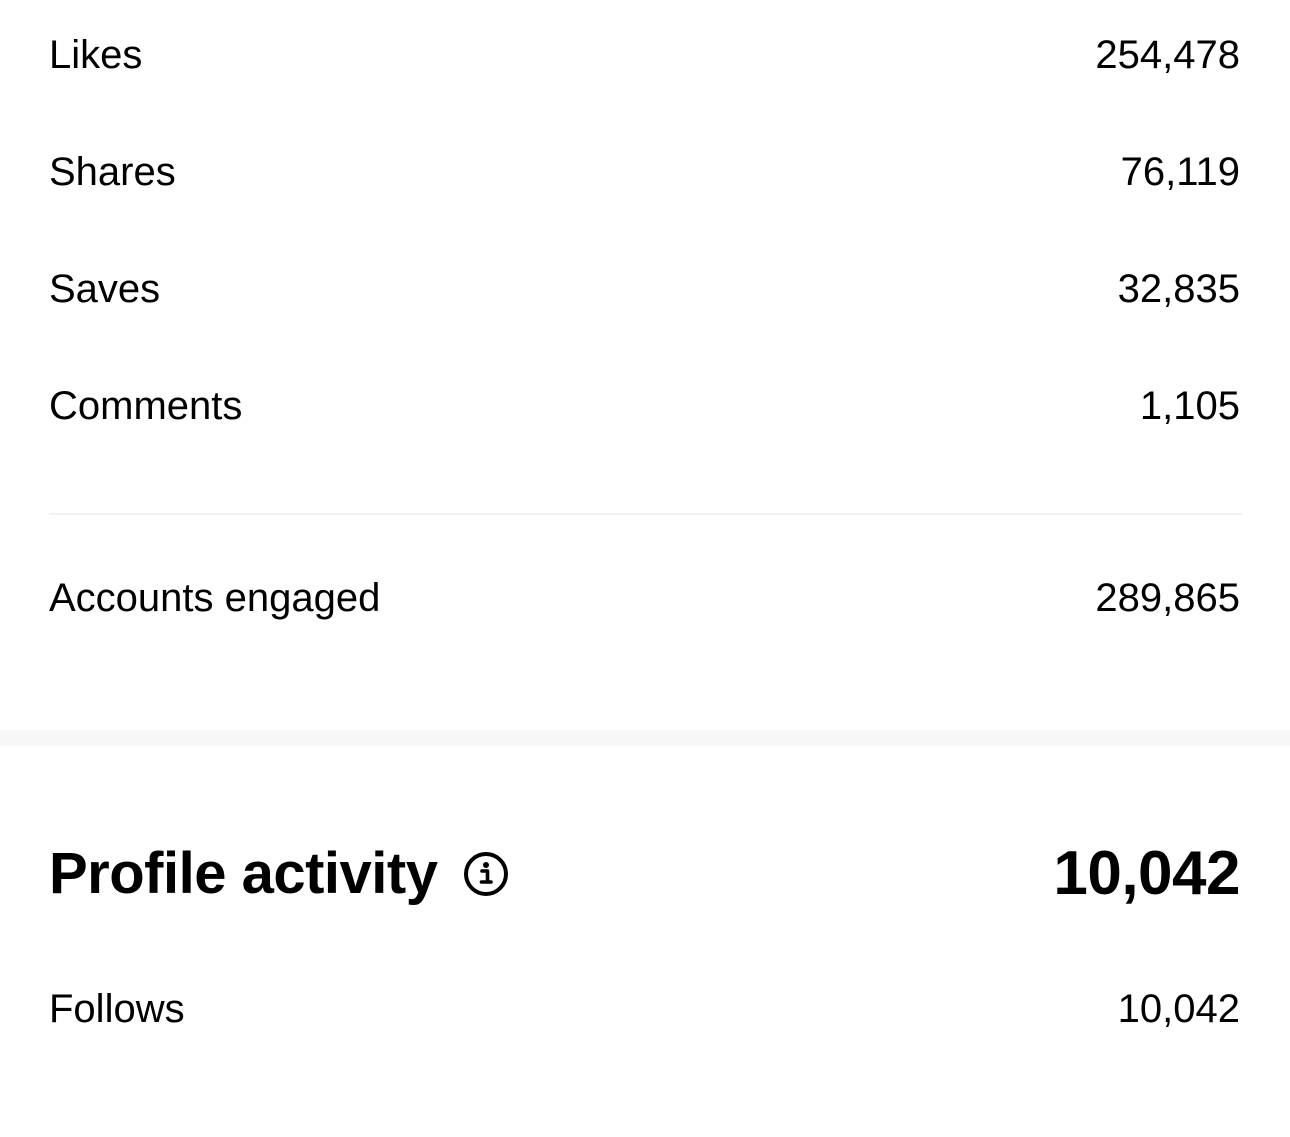 The height and width of the screenshot is (1137, 1290). Describe the element at coordinates (112, 172) in the screenshot. I see `metric-label: Shares` at that location.